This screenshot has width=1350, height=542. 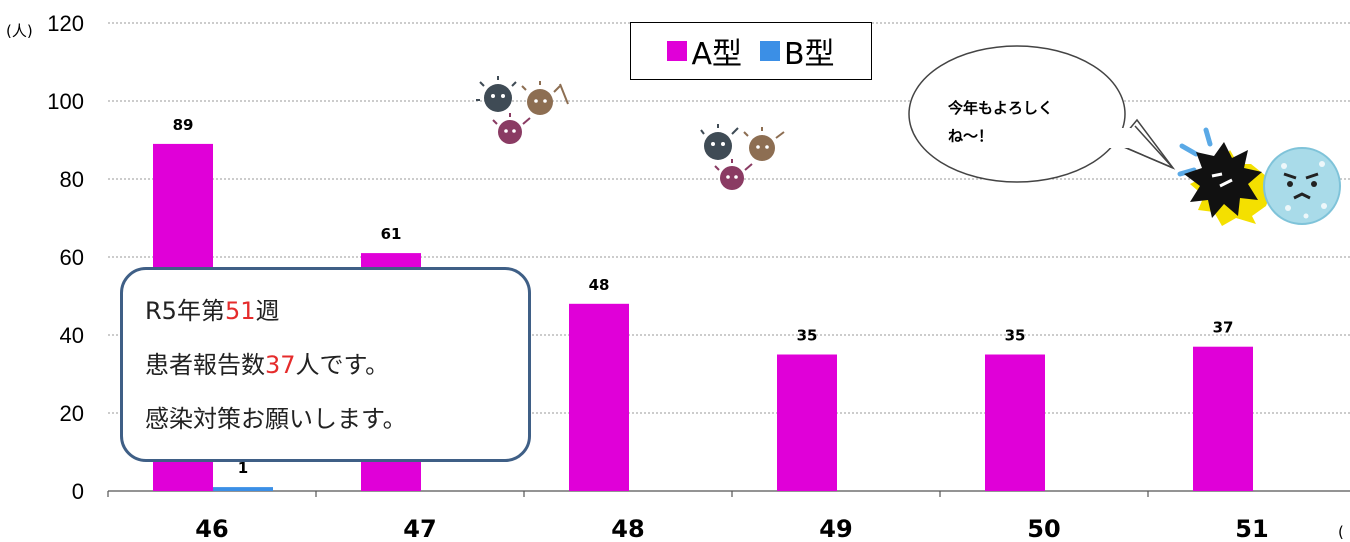 I want to click on callout-week-prefix: R5年第, so click(x=185, y=311).